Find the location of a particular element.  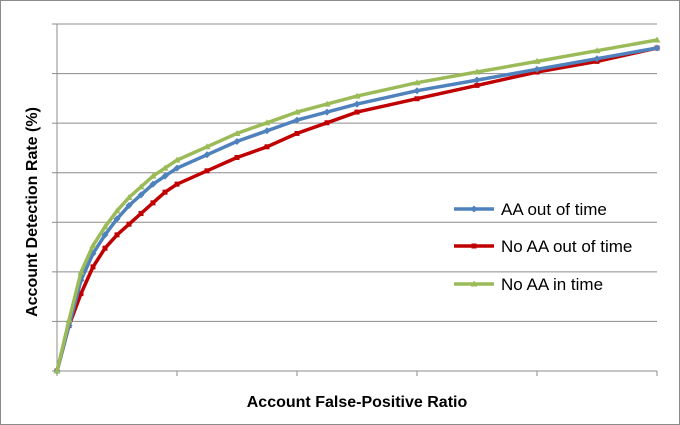

legend-item: No AA out of time is located at coordinates (543, 246).